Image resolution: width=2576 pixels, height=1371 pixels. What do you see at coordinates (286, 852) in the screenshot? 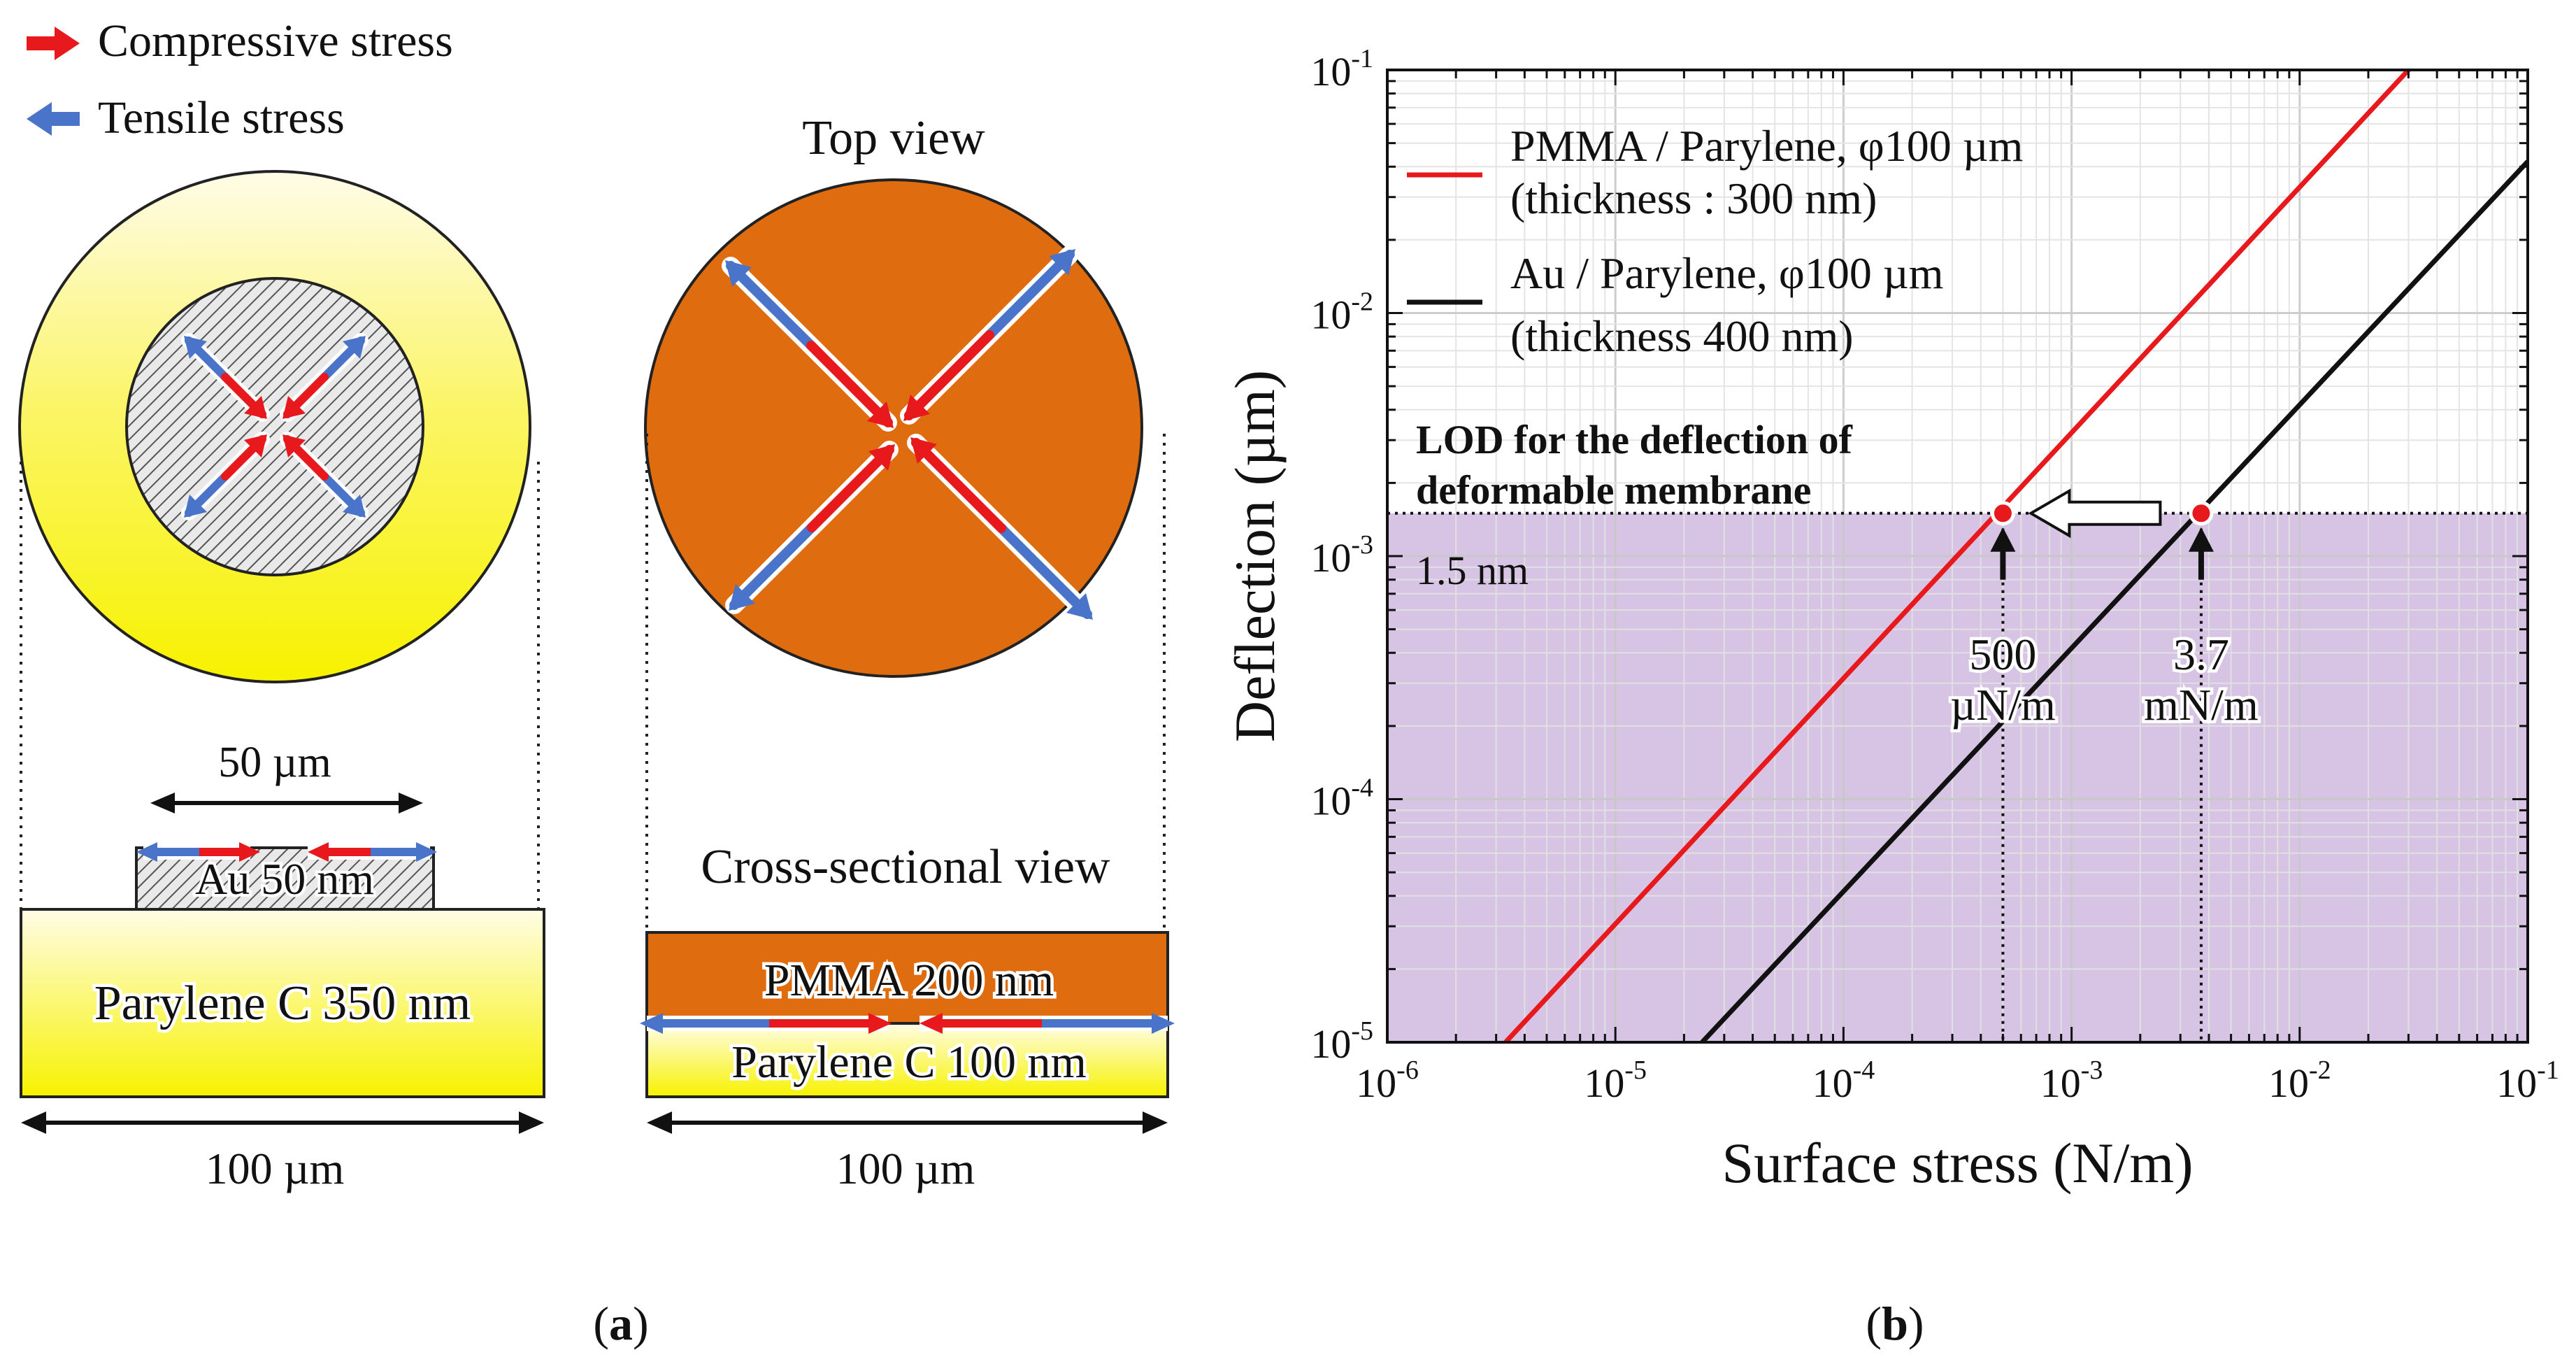
I see `au-stress-arrows` at bounding box center [286, 852].